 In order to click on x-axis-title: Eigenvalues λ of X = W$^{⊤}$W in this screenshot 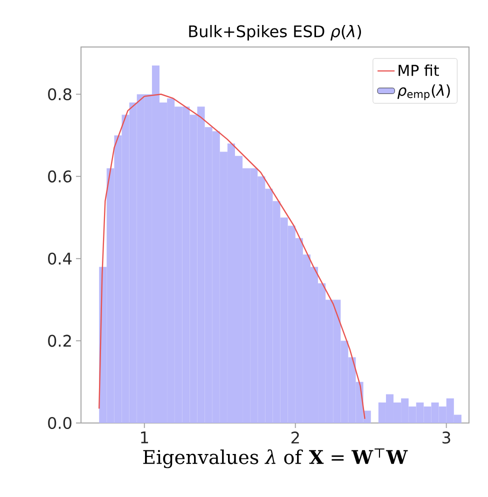, I will do `click(275, 458)`.